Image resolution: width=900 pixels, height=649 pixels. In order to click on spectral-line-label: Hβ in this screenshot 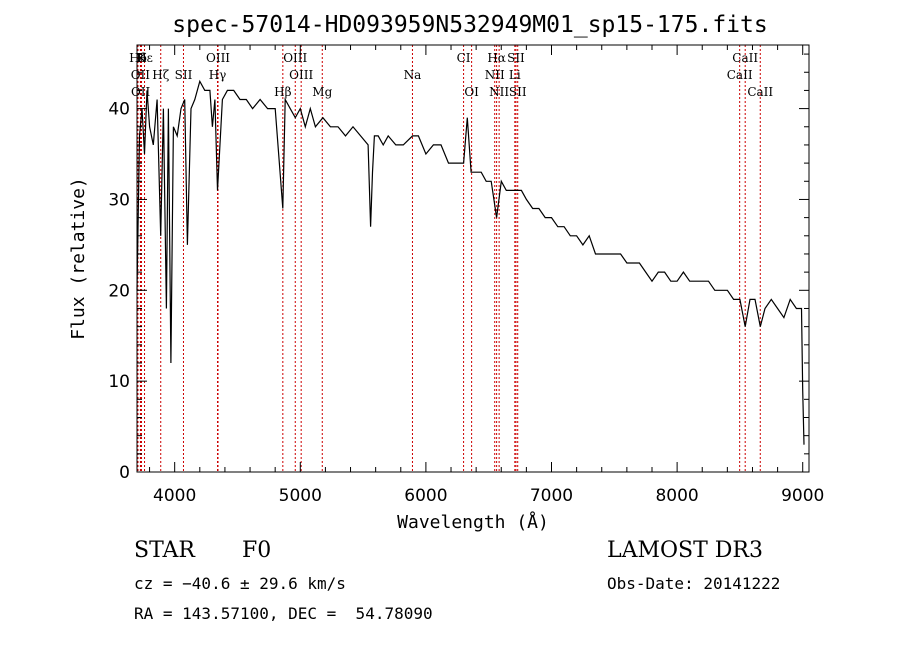, I will do `click(282, 92)`.